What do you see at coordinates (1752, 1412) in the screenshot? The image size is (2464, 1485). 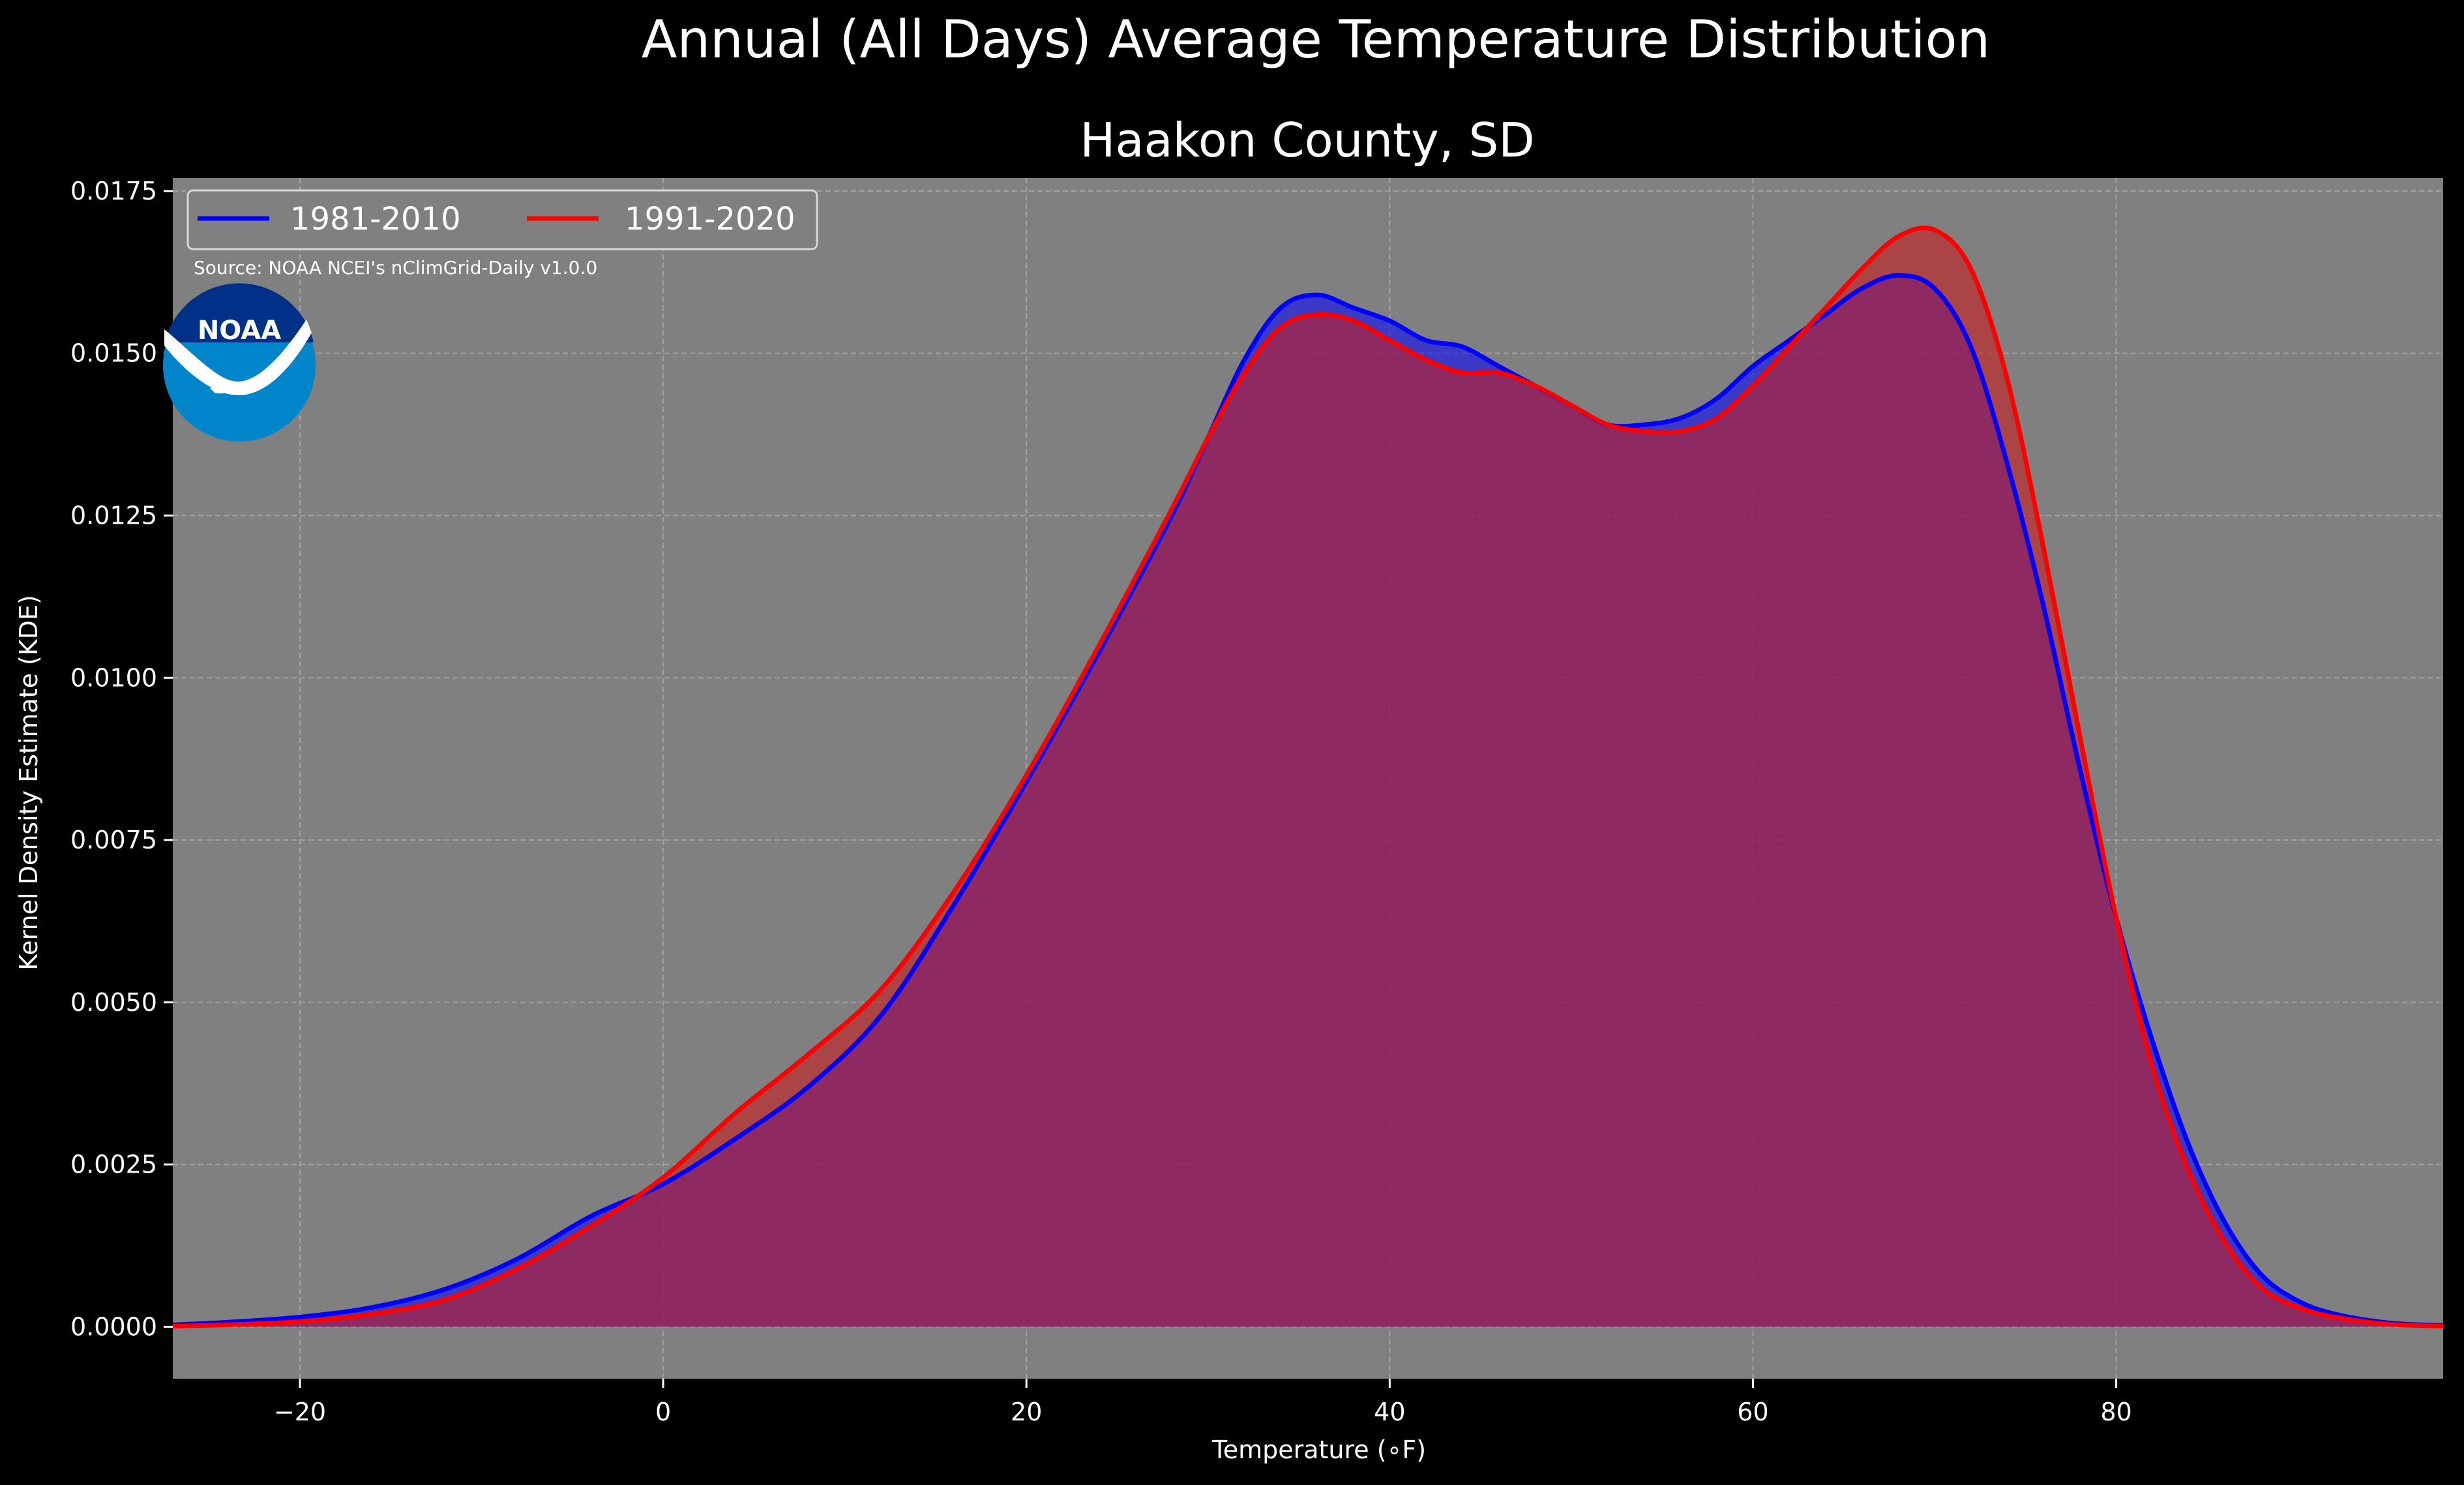 I see `x-tick-label: 60` at bounding box center [1752, 1412].